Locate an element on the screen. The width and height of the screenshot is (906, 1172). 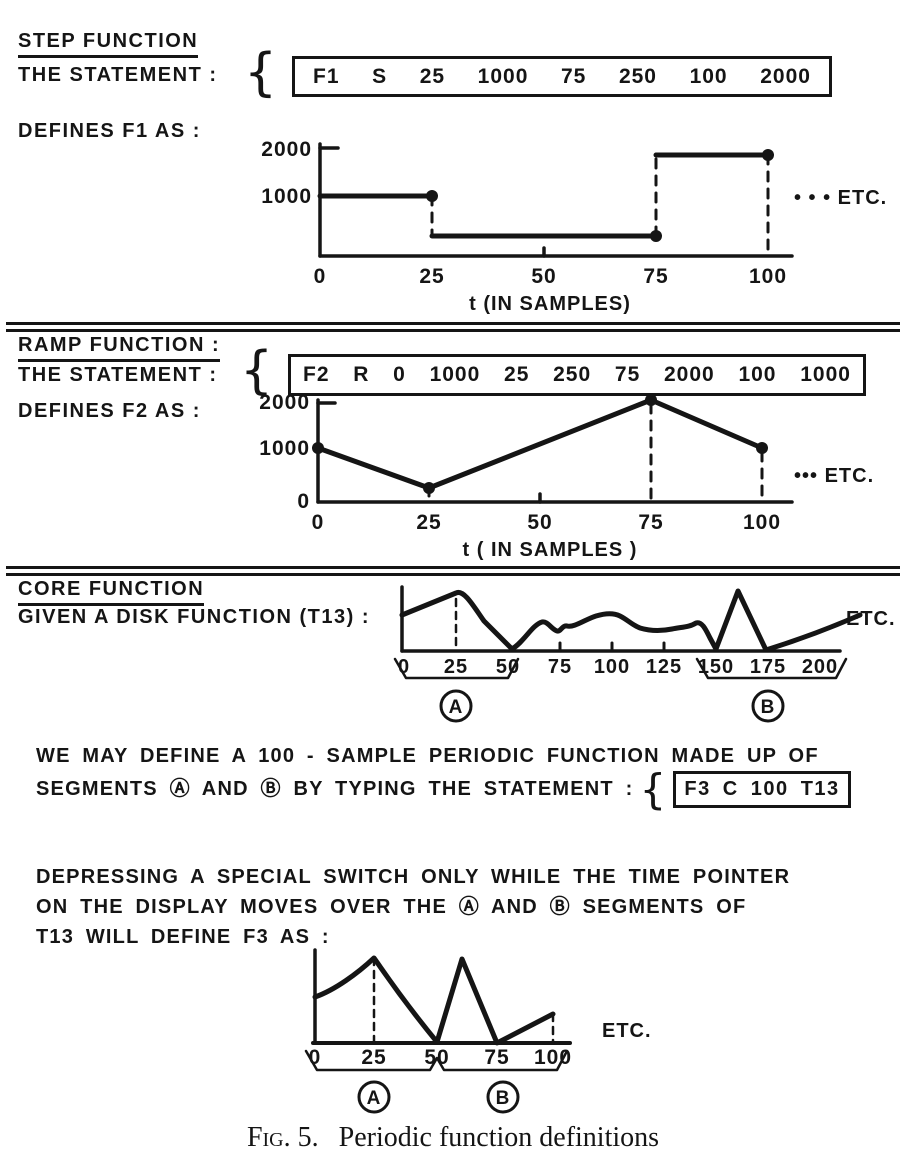
core-given-label: GIVEN A DISK FUNCTION (T13) : is located at coordinates (194, 617).